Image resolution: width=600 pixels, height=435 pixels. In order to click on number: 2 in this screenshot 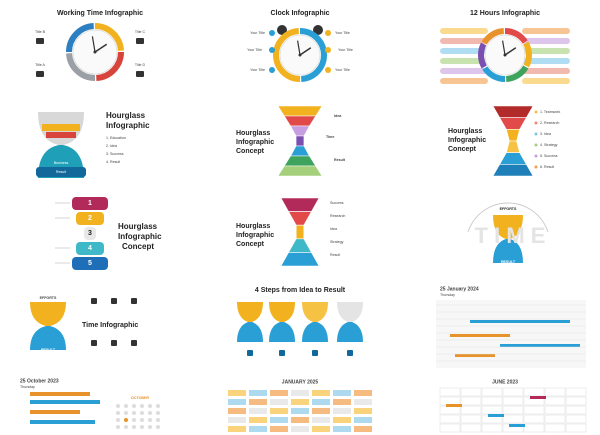, I will do `click(90, 218)`.